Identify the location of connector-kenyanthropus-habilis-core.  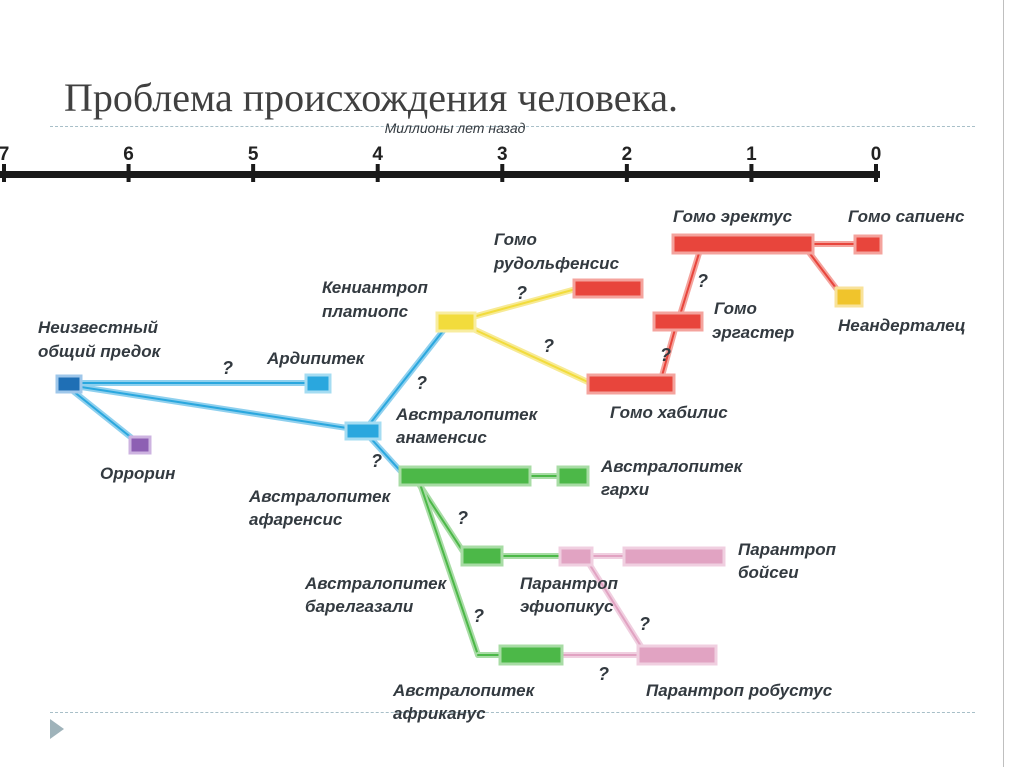
(524, 352).